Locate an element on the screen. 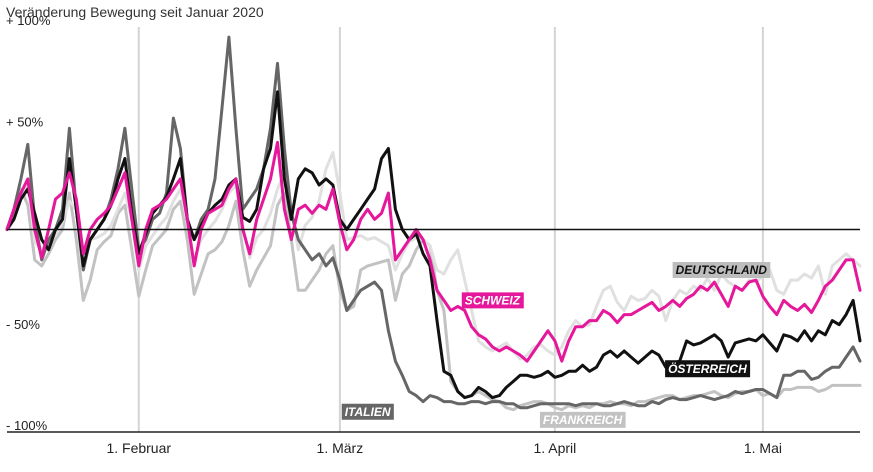  y-tick-label: - 100% is located at coordinates (27, 425).